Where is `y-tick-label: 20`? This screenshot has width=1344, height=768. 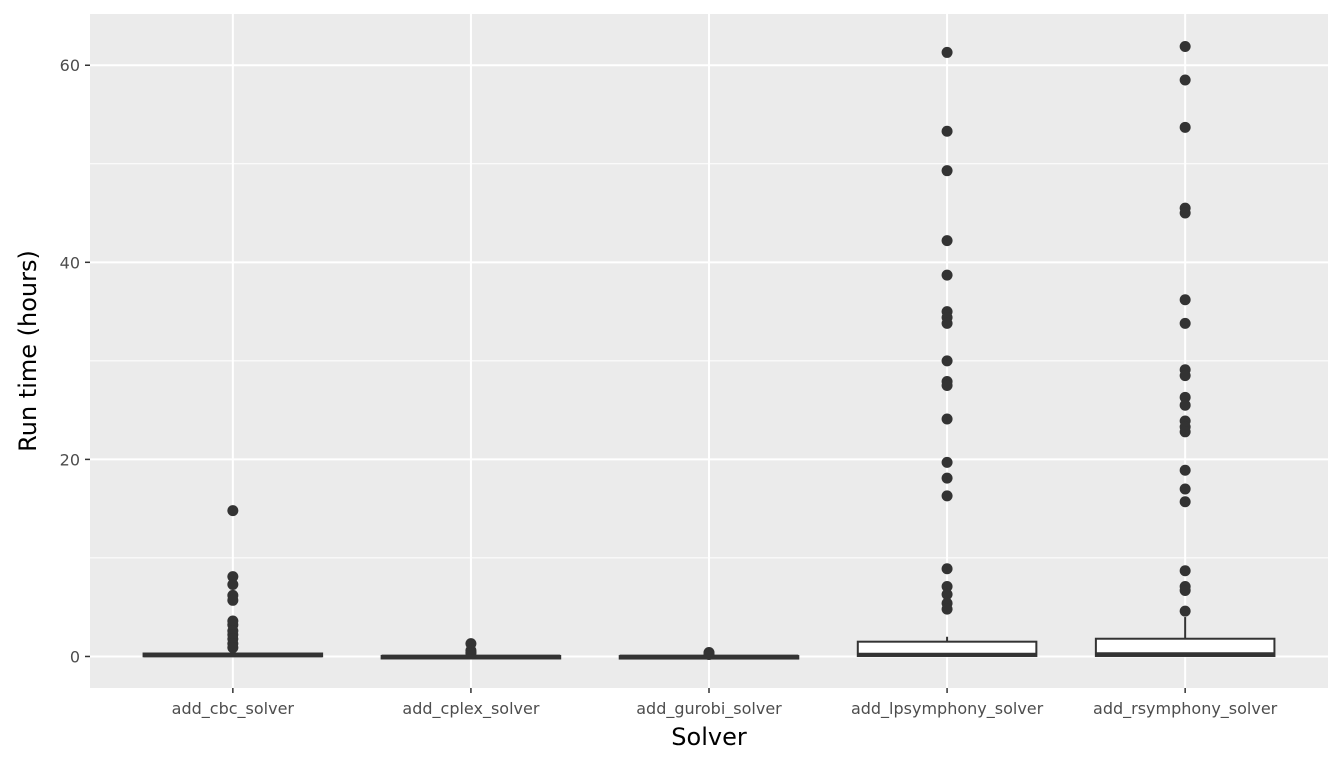
y-tick-label: 20 is located at coordinates (70, 459).